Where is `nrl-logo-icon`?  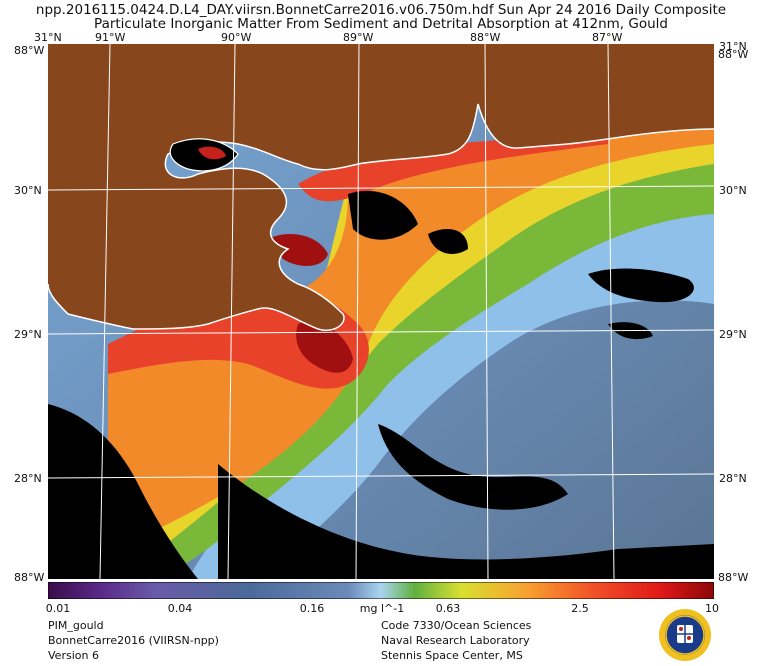 nrl-logo-icon is located at coordinates (685, 635).